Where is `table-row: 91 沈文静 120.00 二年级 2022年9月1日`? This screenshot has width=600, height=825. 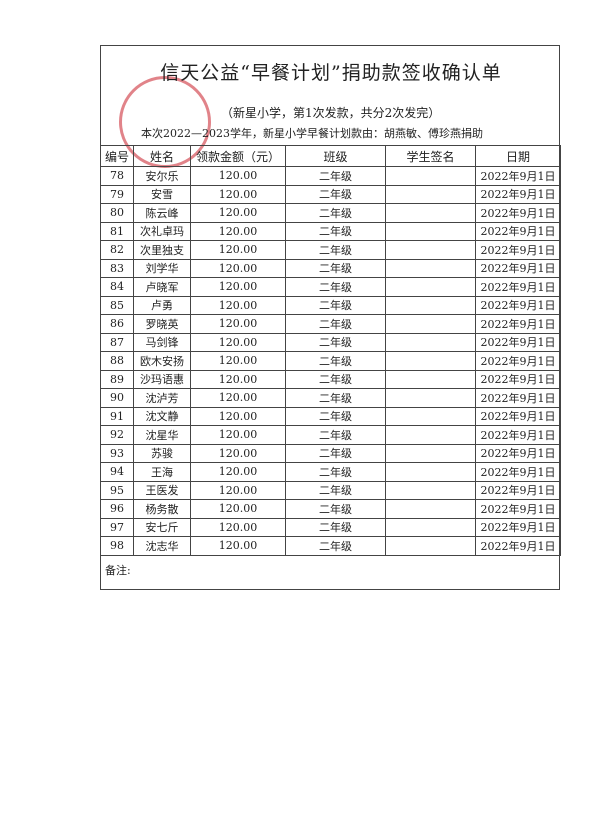 table-row: 91 沈文静 120.00 二年级 2022年9月1日 is located at coordinates (330, 416).